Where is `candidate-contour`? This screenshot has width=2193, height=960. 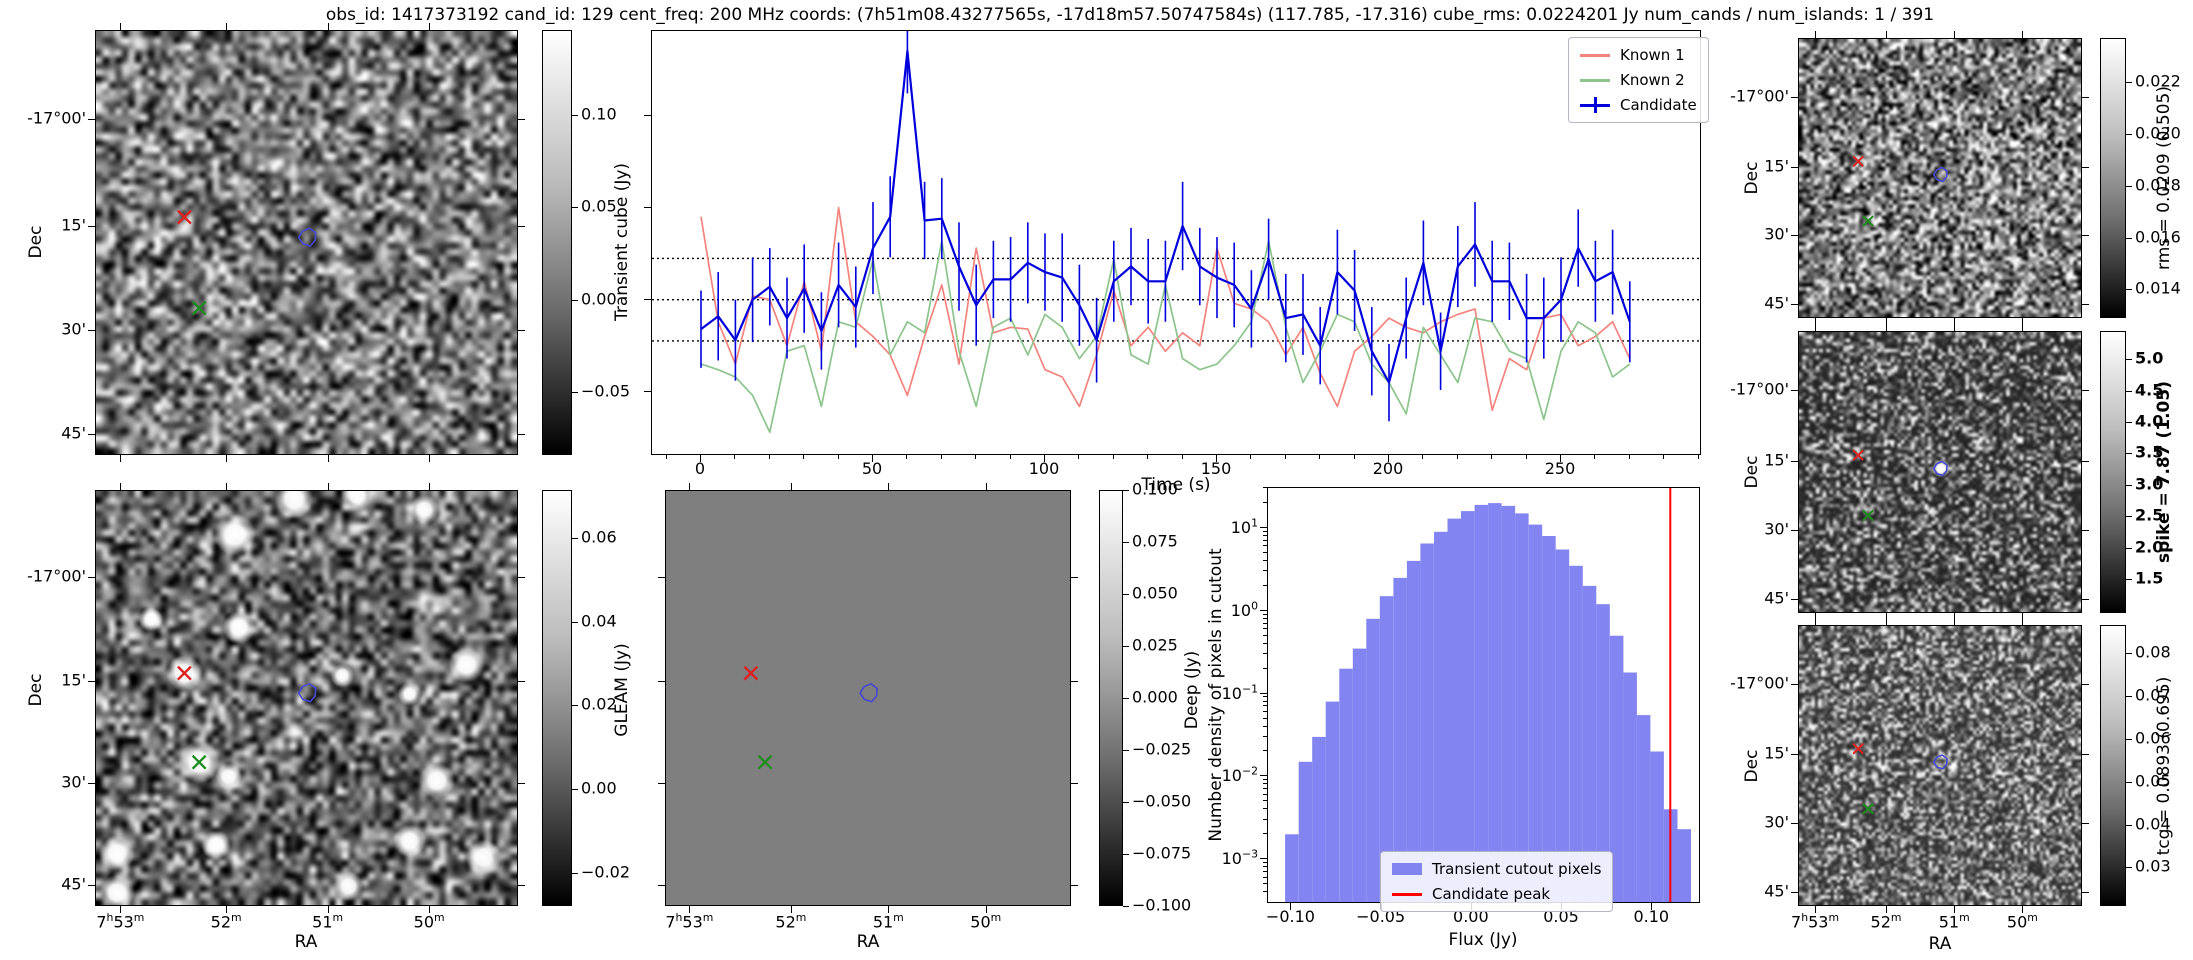 candidate-contour is located at coordinates (307, 693).